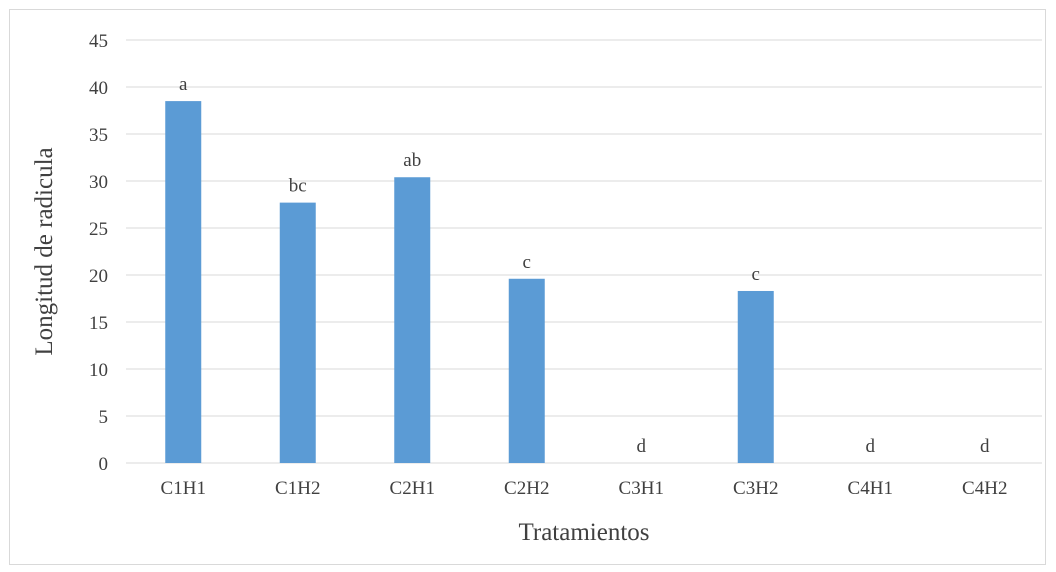 The height and width of the screenshot is (572, 1056). I want to click on y-tick-label: 0, so click(104, 464).